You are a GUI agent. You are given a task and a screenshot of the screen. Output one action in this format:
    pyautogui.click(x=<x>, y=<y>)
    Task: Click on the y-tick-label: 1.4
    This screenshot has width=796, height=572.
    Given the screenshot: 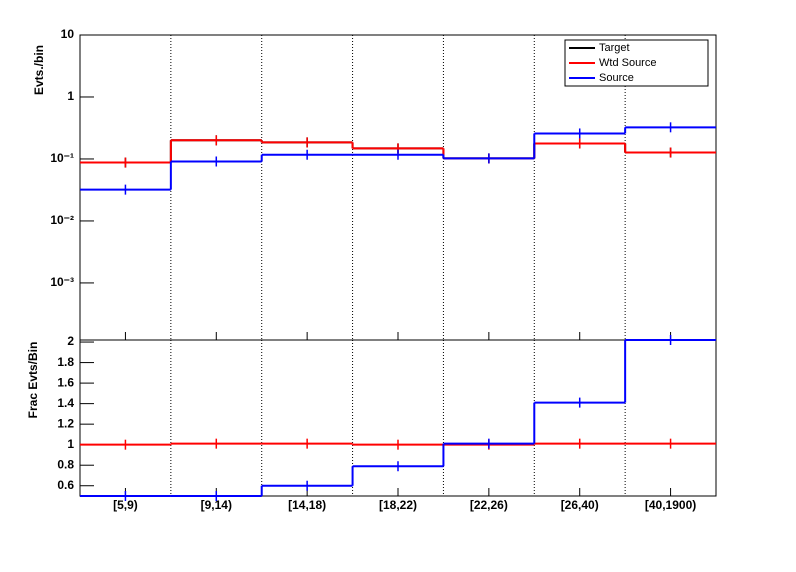 What is the action you would take?
    pyautogui.click(x=65, y=403)
    